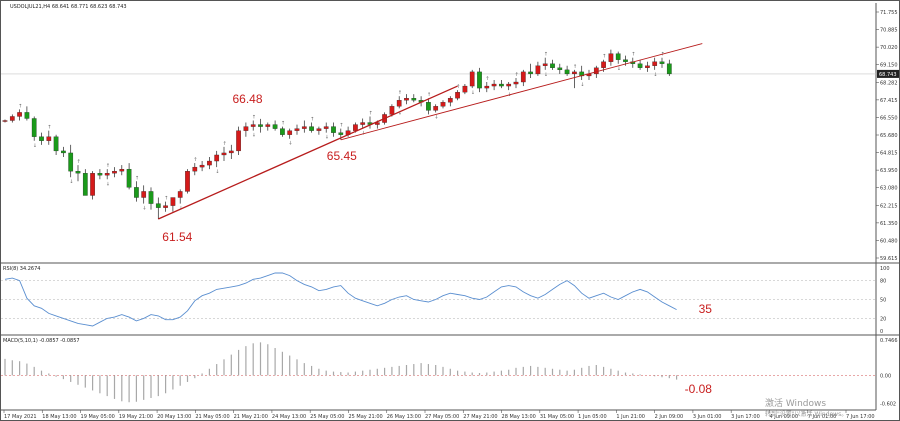 The width and height of the screenshot is (900, 421). What do you see at coordinates (889, 206) in the screenshot?
I see `price-tick-label: 62.215` at bounding box center [889, 206].